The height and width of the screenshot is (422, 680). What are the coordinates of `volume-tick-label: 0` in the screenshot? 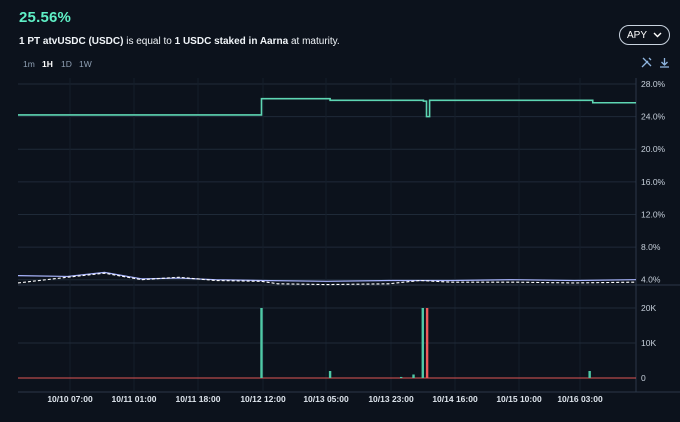 It's located at (643, 378).